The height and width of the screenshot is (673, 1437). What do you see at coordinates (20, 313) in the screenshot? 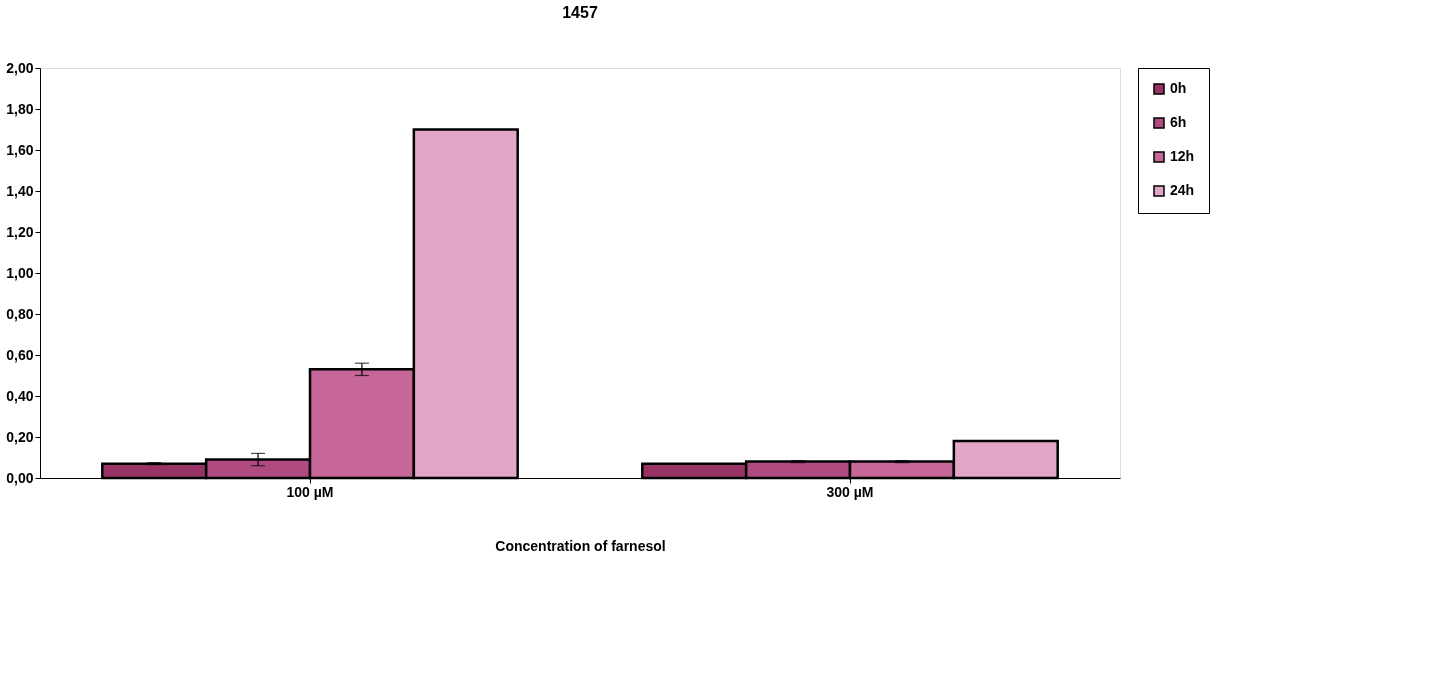
I see `y-tick-label: 0,80` at bounding box center [20, 313].